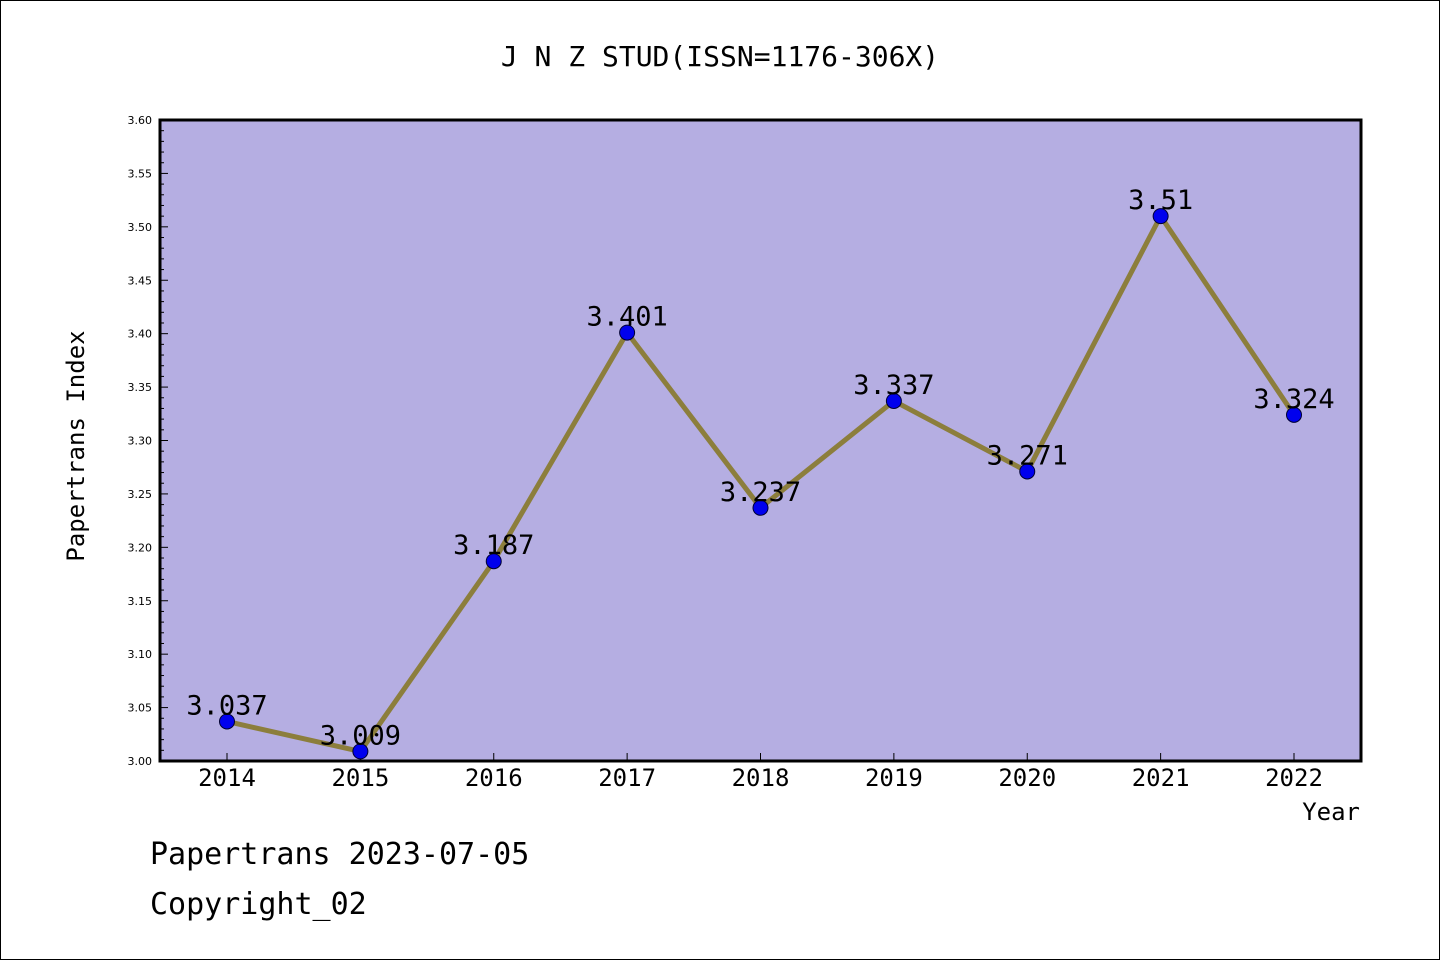  I want to click on x-tick-label: 2019, so click(894, 778).